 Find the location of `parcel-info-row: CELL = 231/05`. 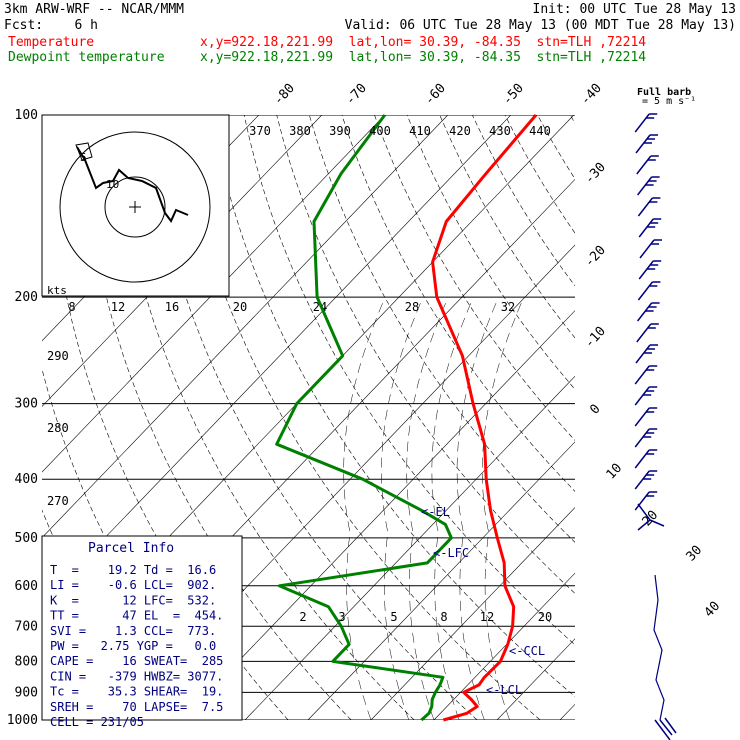

parcel-info-row: CELL = 231/05 is located at coordinates (97, 722).